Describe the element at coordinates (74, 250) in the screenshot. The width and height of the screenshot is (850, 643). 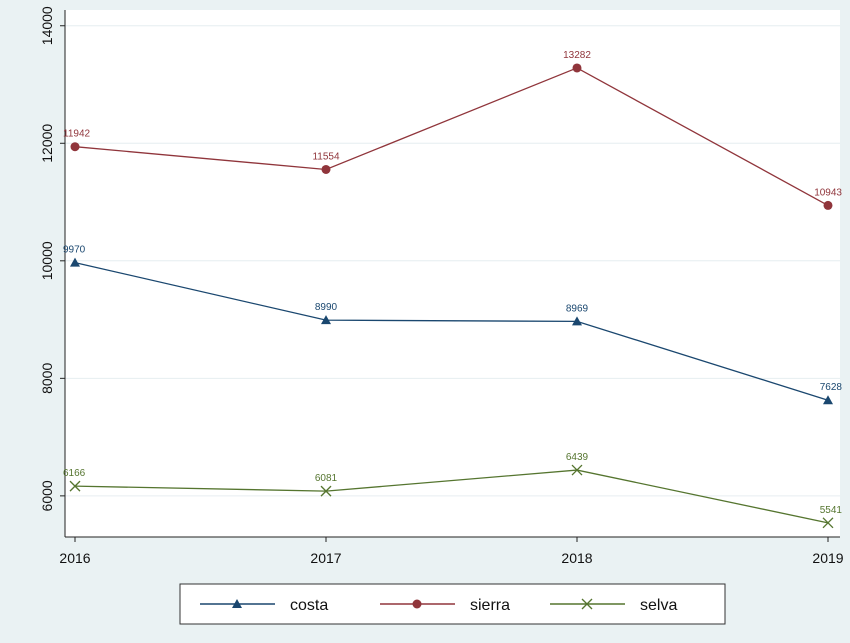
I see `data-label-costa: 9970` at that location.